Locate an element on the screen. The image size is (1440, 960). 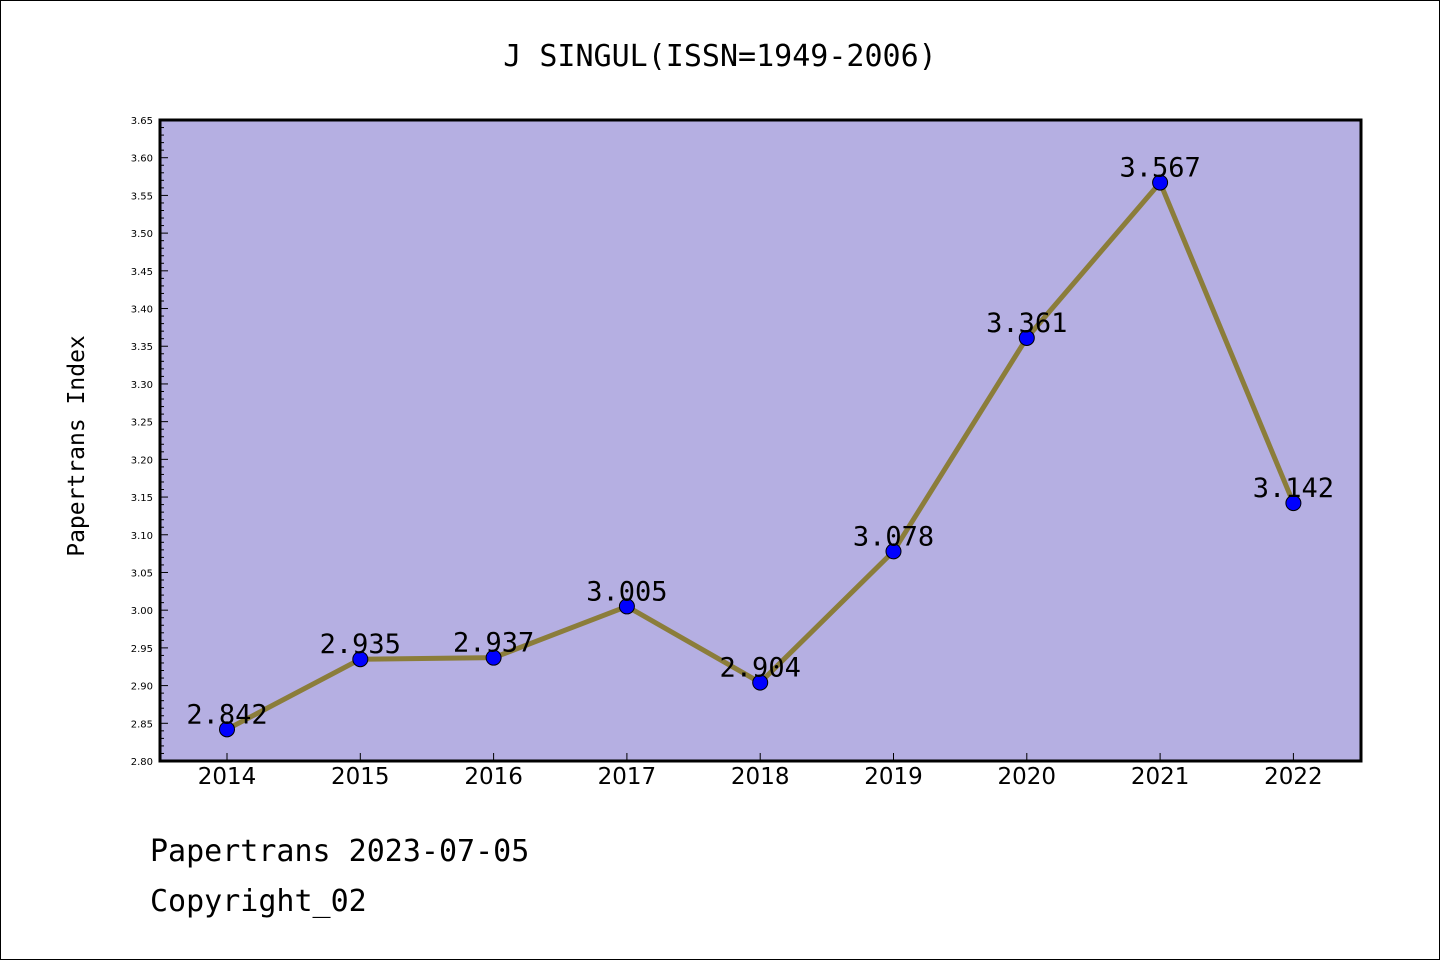
x-tick-label: 2018 is located at coordinates (760, 777).